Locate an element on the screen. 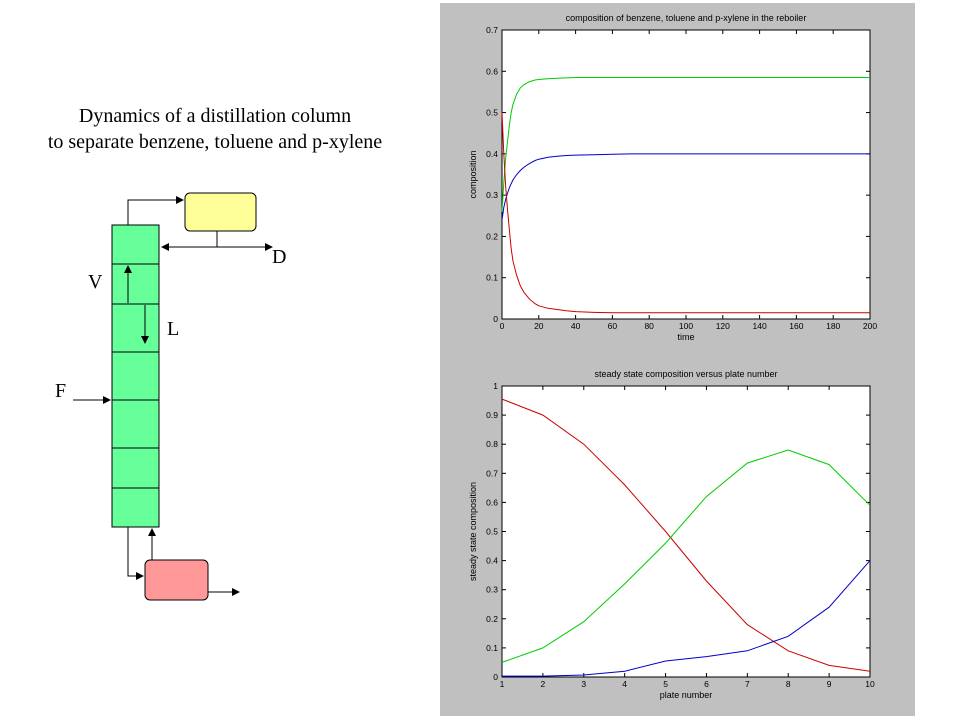 This screenshot has height=719, width=959. x-tick-label: 8 is located at coordinates (788, 684).